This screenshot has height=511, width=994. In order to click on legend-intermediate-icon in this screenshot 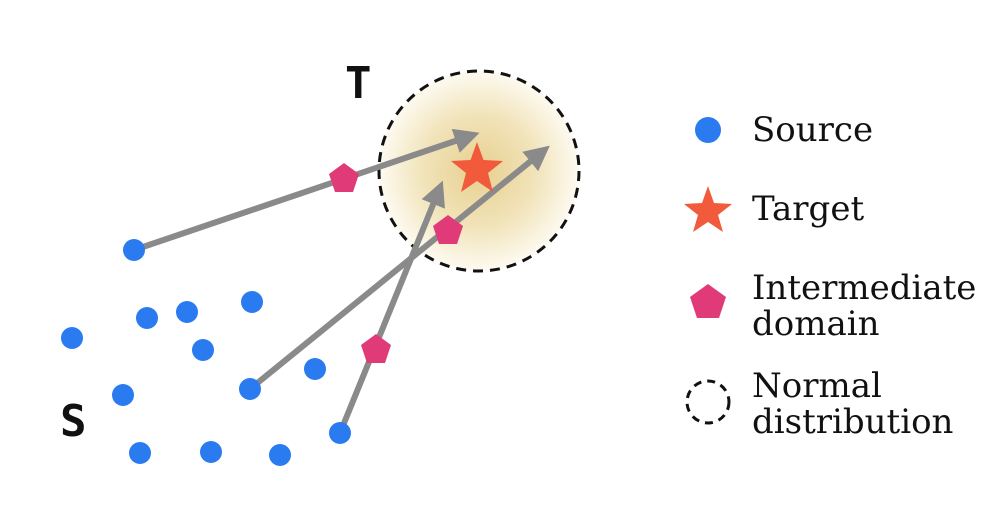, I will do `click(708, 301)`.